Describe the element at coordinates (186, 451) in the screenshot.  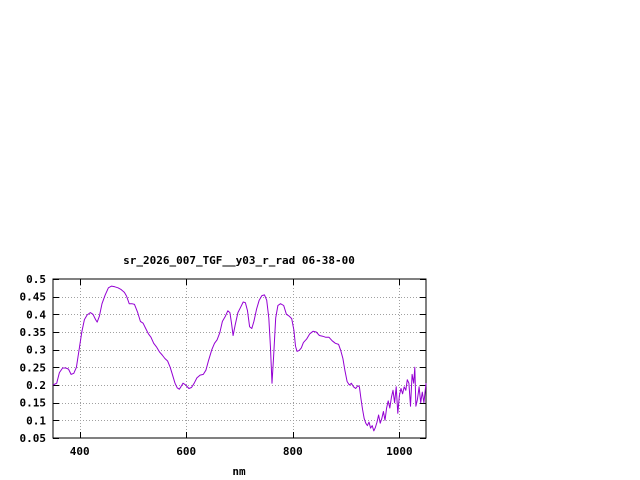
I see `x-tick-label: 600` at that location.